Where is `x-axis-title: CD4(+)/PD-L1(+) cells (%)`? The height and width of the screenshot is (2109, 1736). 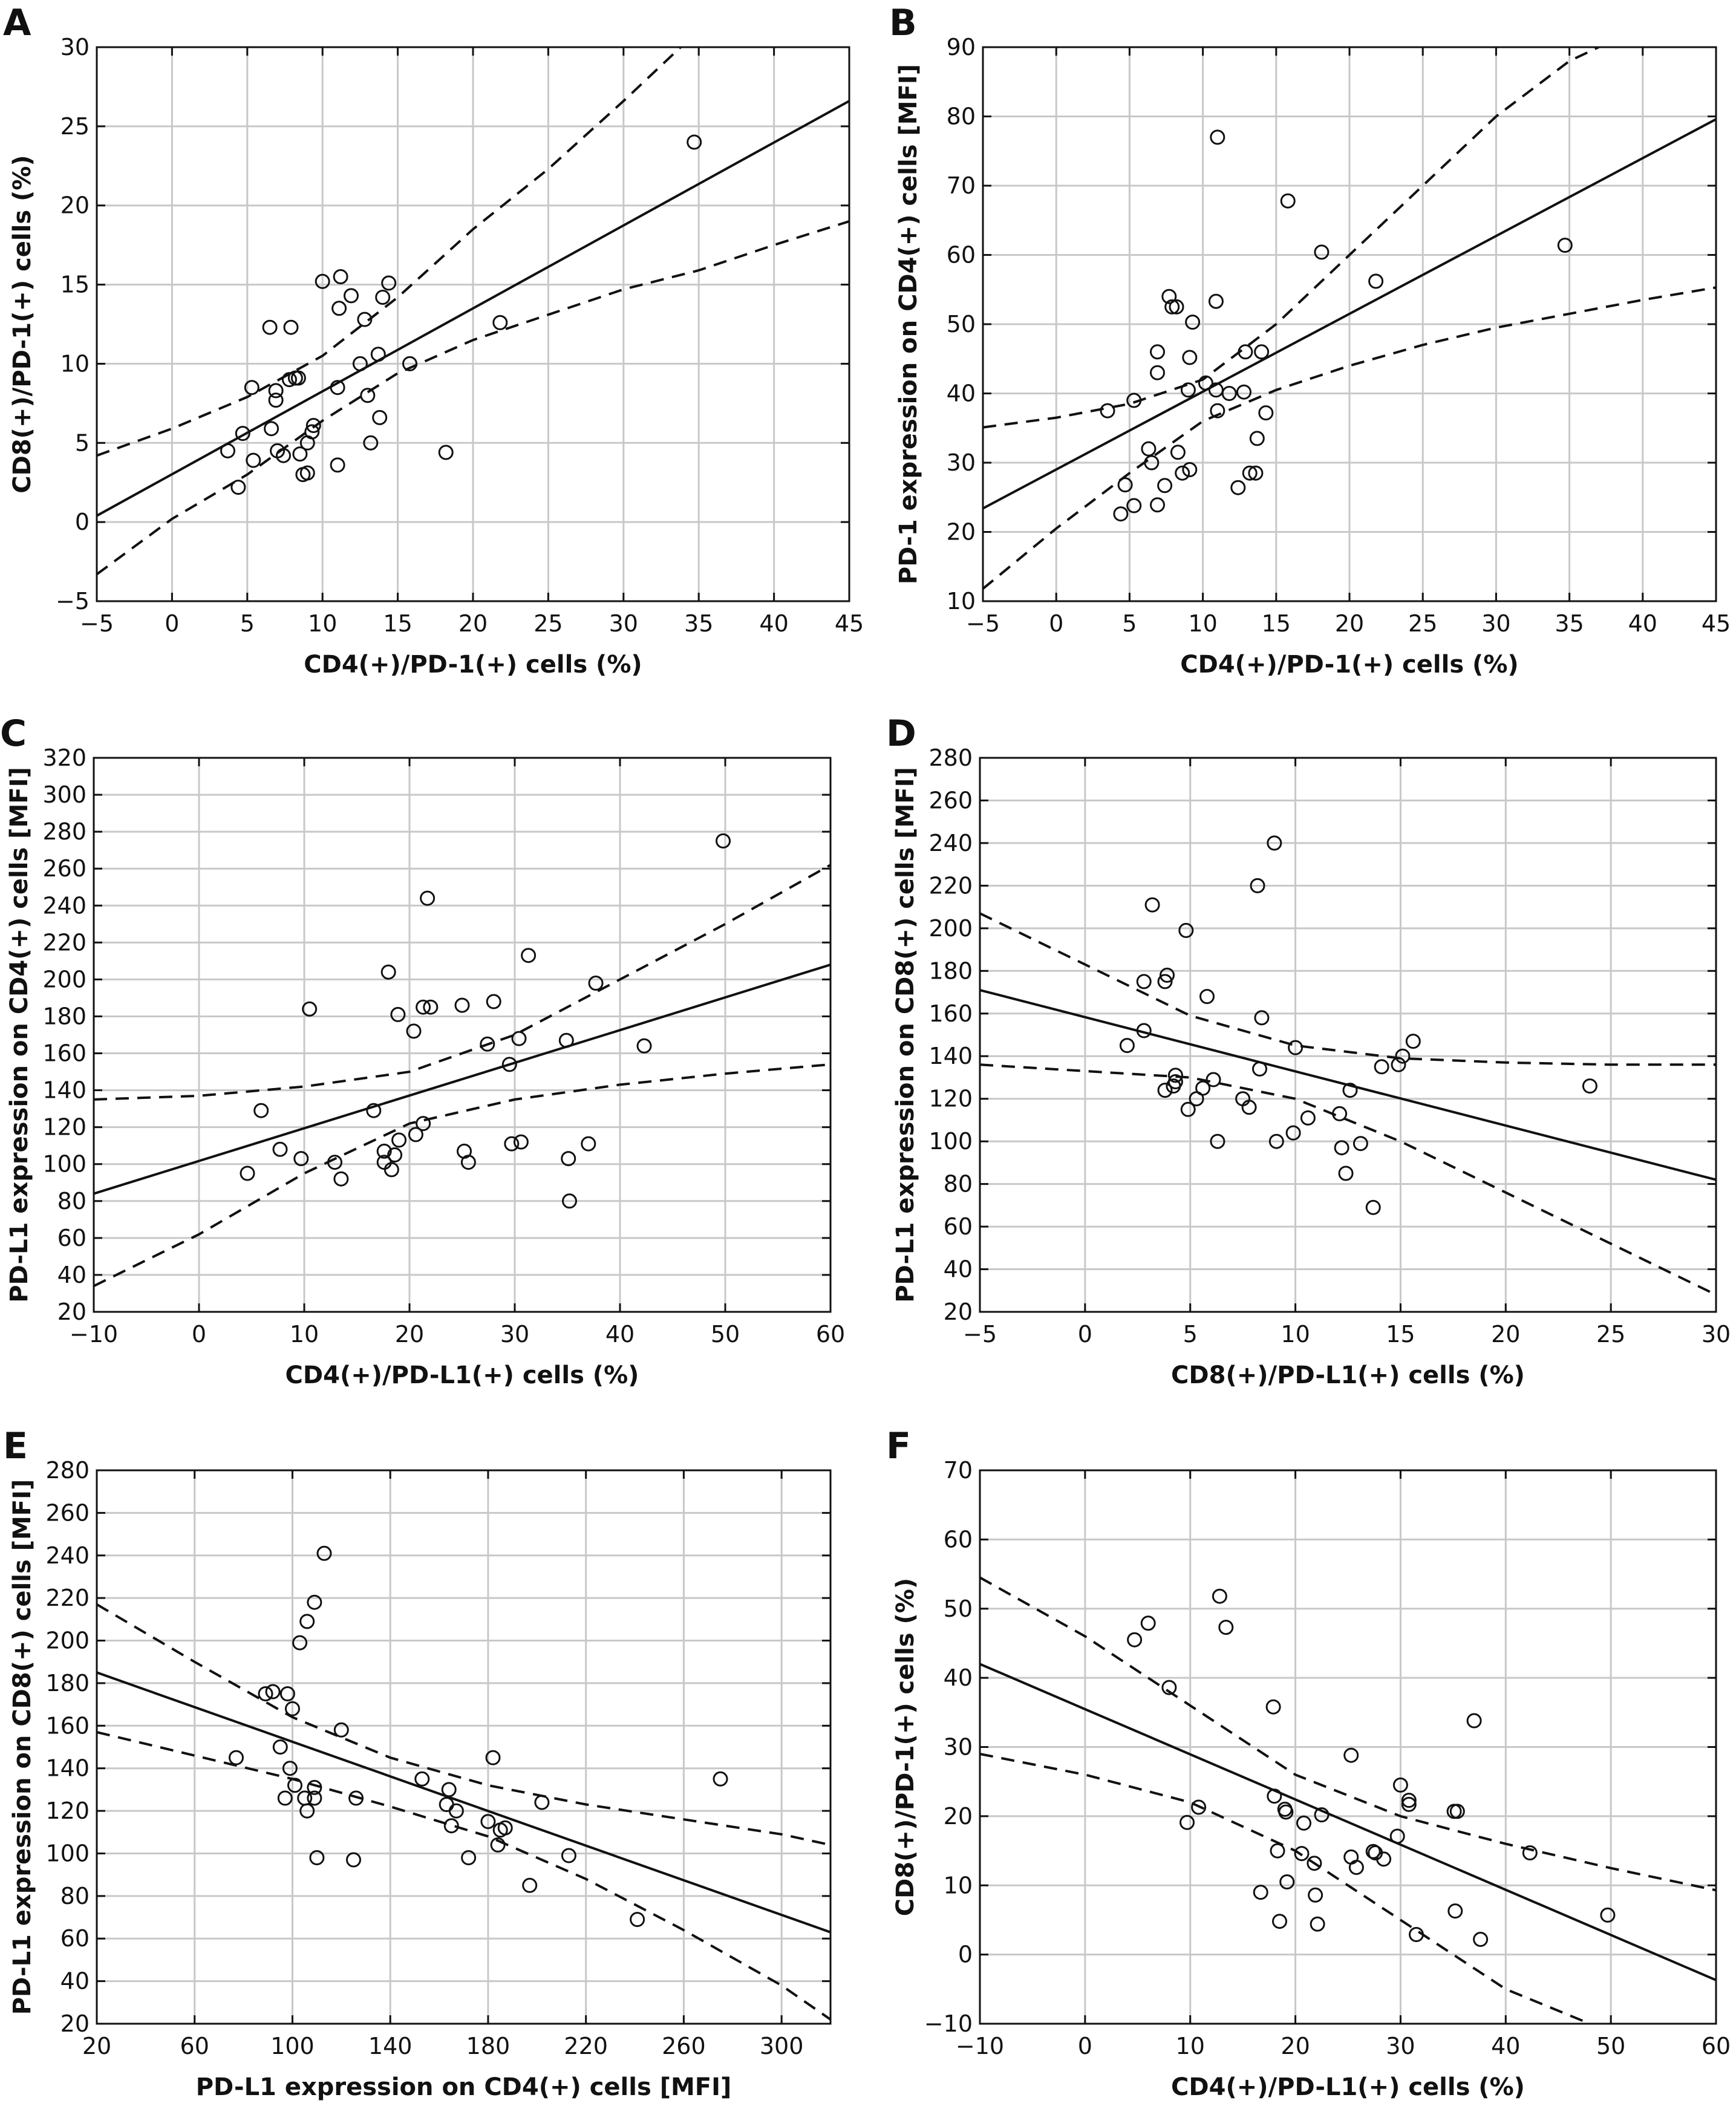
x-axis-title: CD4(+)/PD-L1(+) cells (%) is located at coordinates (462, 1375).